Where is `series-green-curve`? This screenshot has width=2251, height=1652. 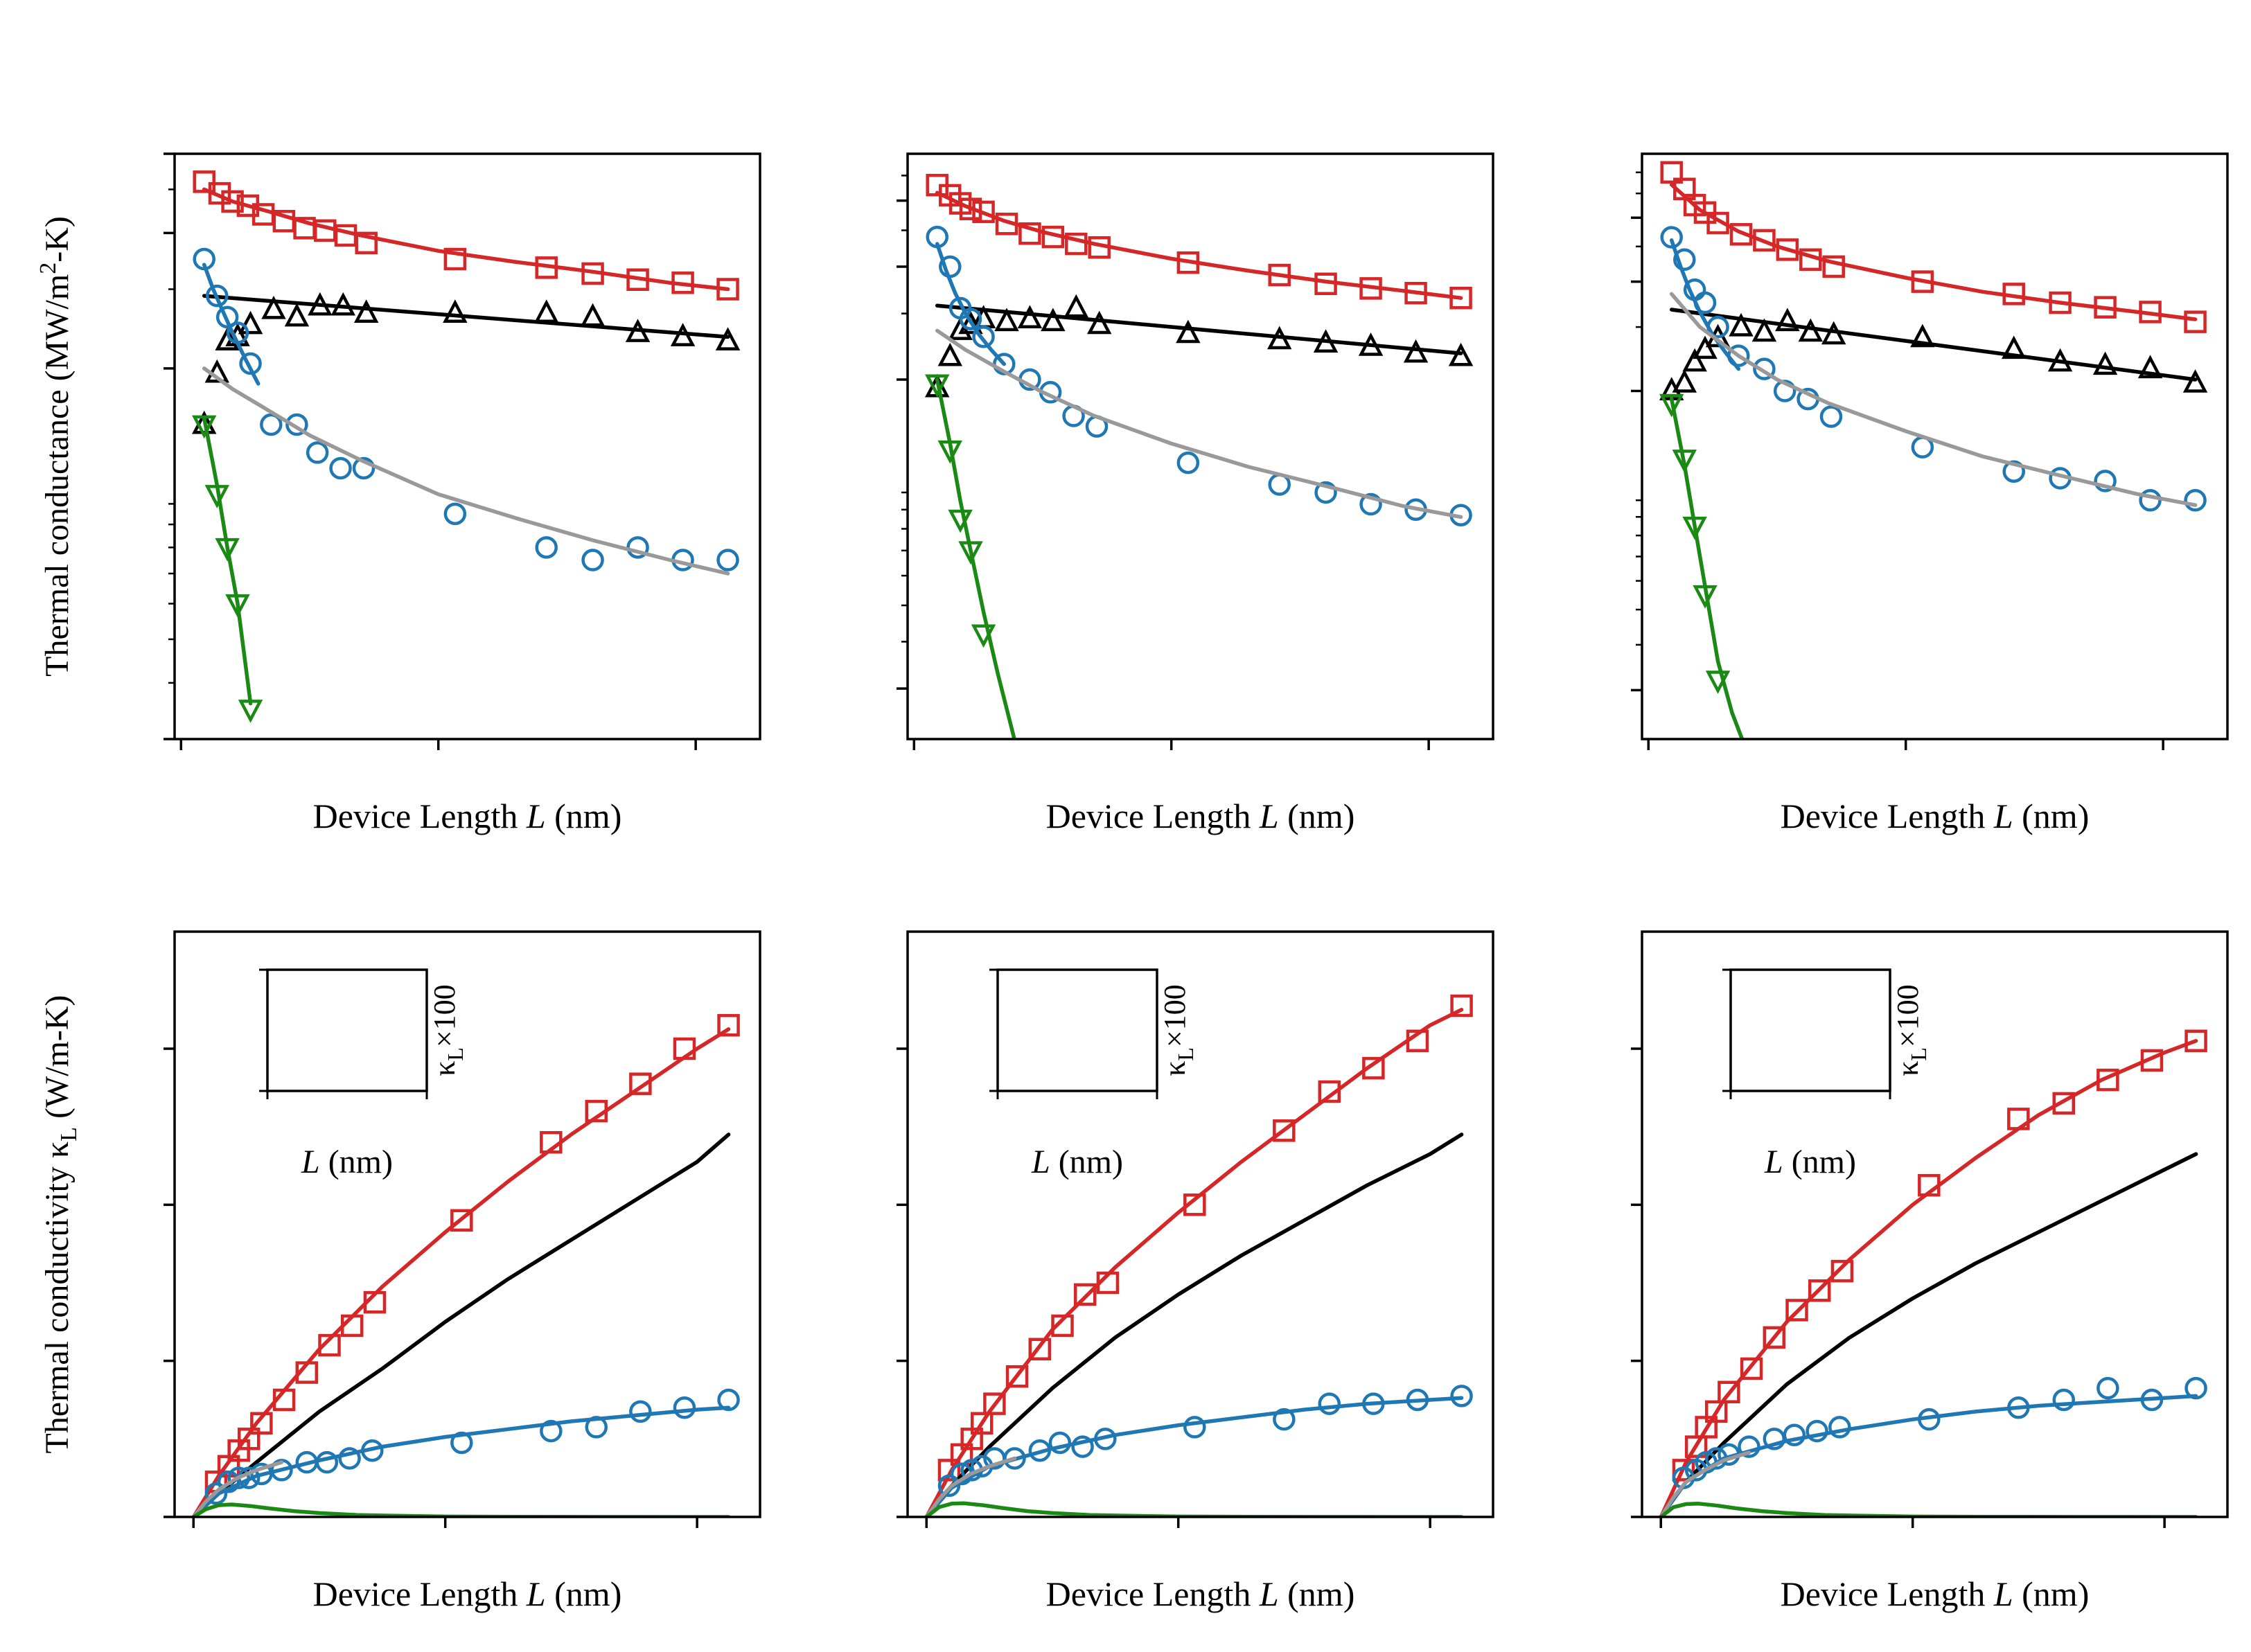 series-green-curve is located at coordinates (461, 1509).